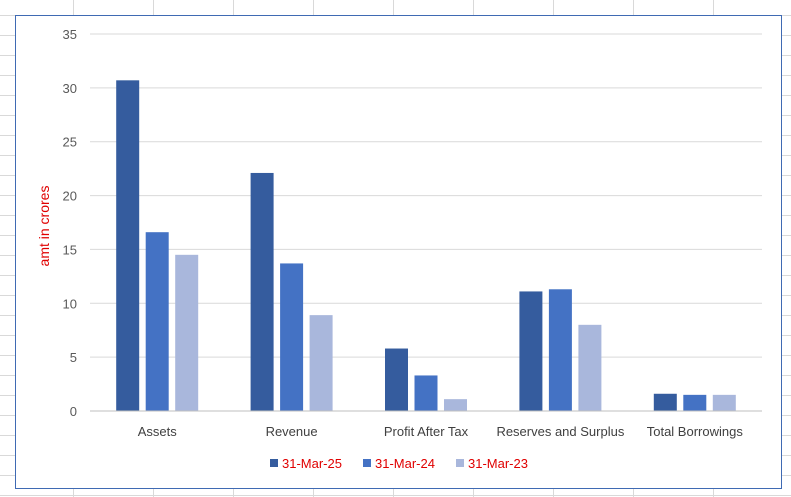  What do you see at coordinates (695, 431) in the screenshot?
I see `x-tick-label: Total Borrowings` at bounding box center [695, 431].